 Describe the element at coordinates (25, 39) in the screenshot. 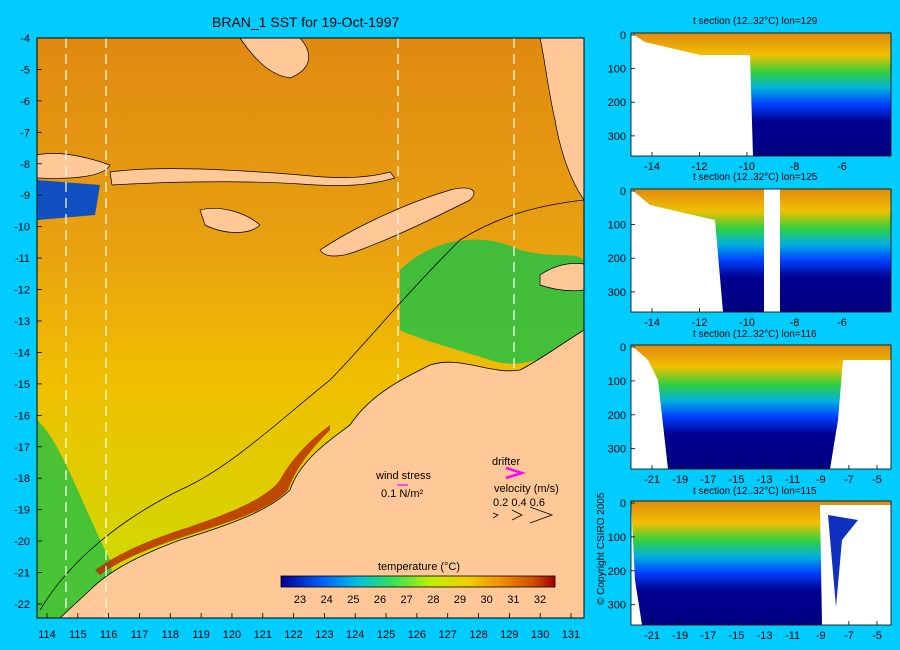

I see `y-tick-label: -4` at that location.